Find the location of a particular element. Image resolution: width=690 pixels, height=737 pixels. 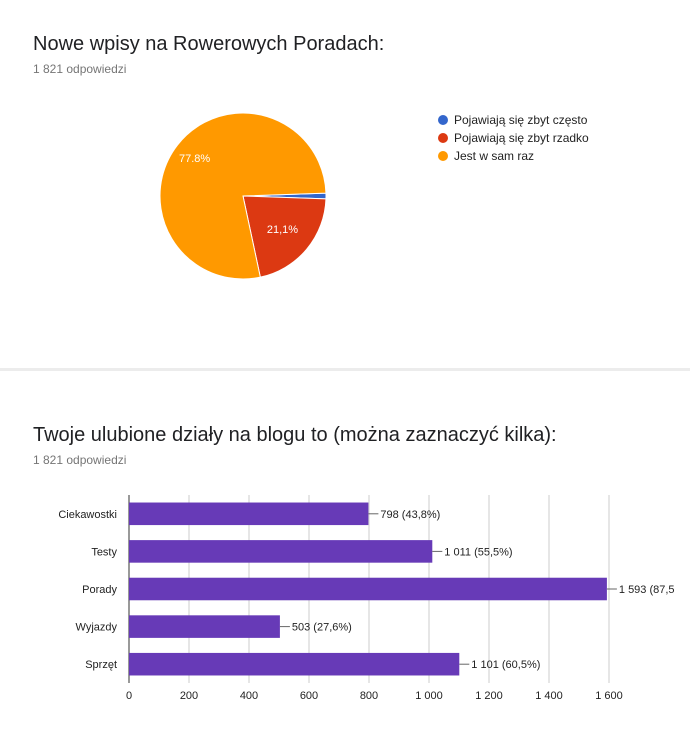

legend-label: Pojawiają się zbyt często is located at coordinates (521, 120).